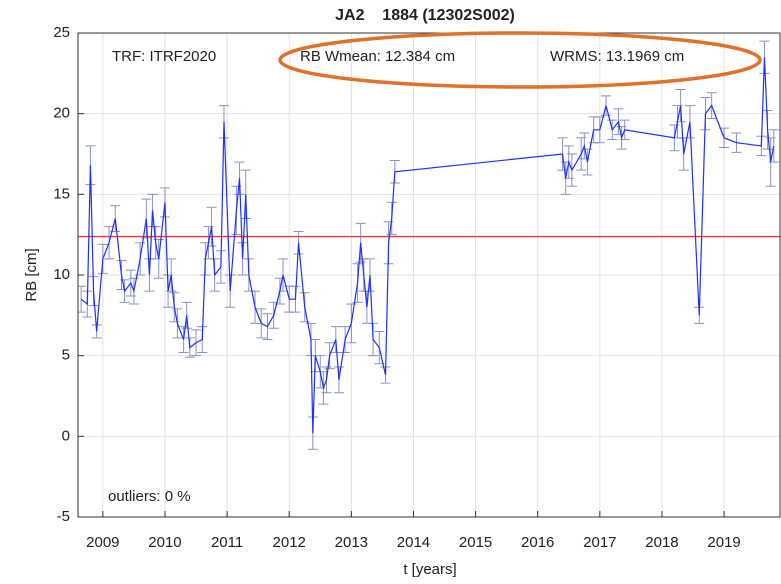 The image size is (781, 584). Describe the element at coordinates (429, 569) in the screenshot. I see `x-axis-label: t [years]` at that location.